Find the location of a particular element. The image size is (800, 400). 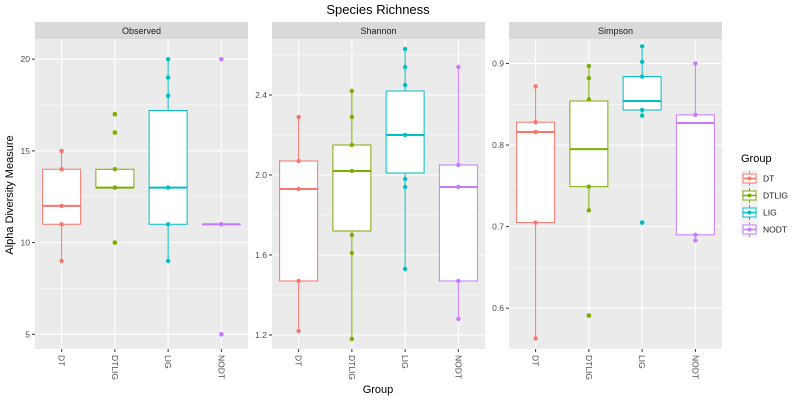

chart-title: Species Richness is located at coordinates (378, 9).